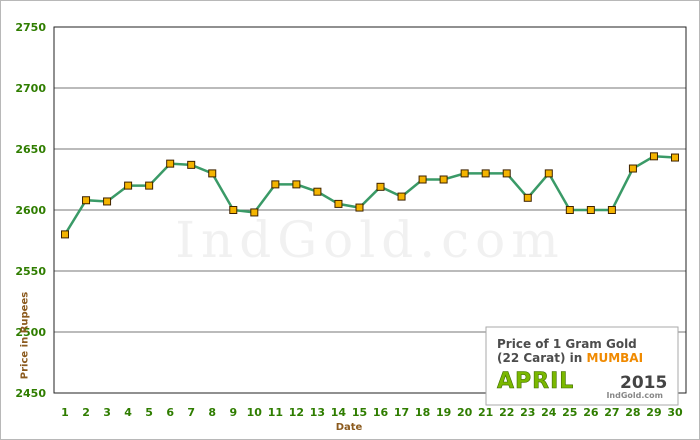 Image resolution: width=700 pixels, height=440 pixels. Describe the element at coordinates (149, 412) in the screenshot. I see `x-tick-label: 5` at that location.